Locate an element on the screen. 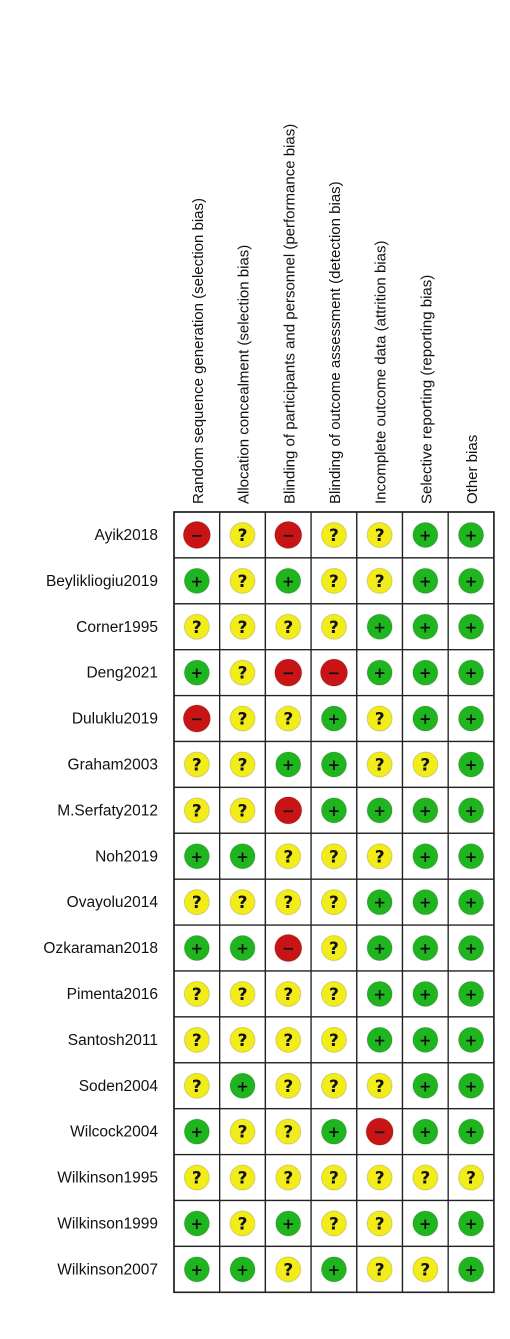  study-label: Duluklu2019 is located at coordinates (115, 719).